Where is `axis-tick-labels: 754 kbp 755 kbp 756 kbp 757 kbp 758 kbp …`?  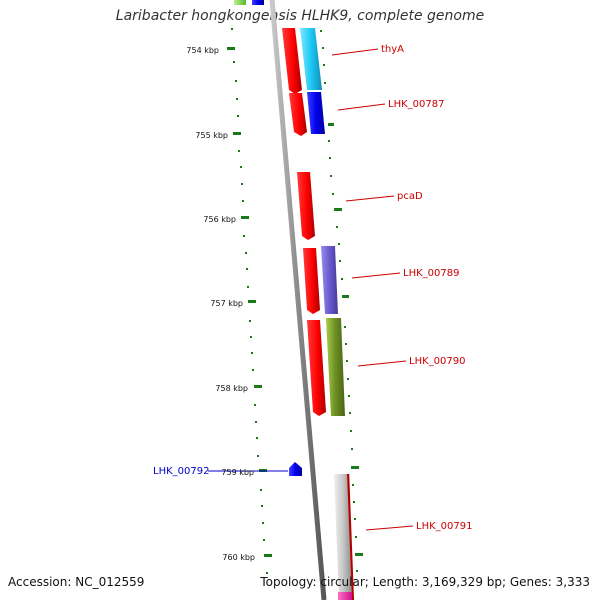 axis-tick-labels: 754 kbp 755 kbp 756 kbp 757 kbp 758 kbp … is located at coordinates (220, 304).